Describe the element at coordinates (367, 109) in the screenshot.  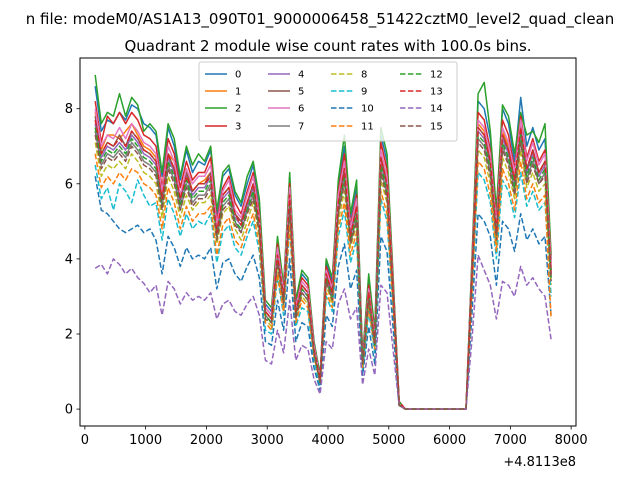
I see `legend-label-10: 10` at that location.